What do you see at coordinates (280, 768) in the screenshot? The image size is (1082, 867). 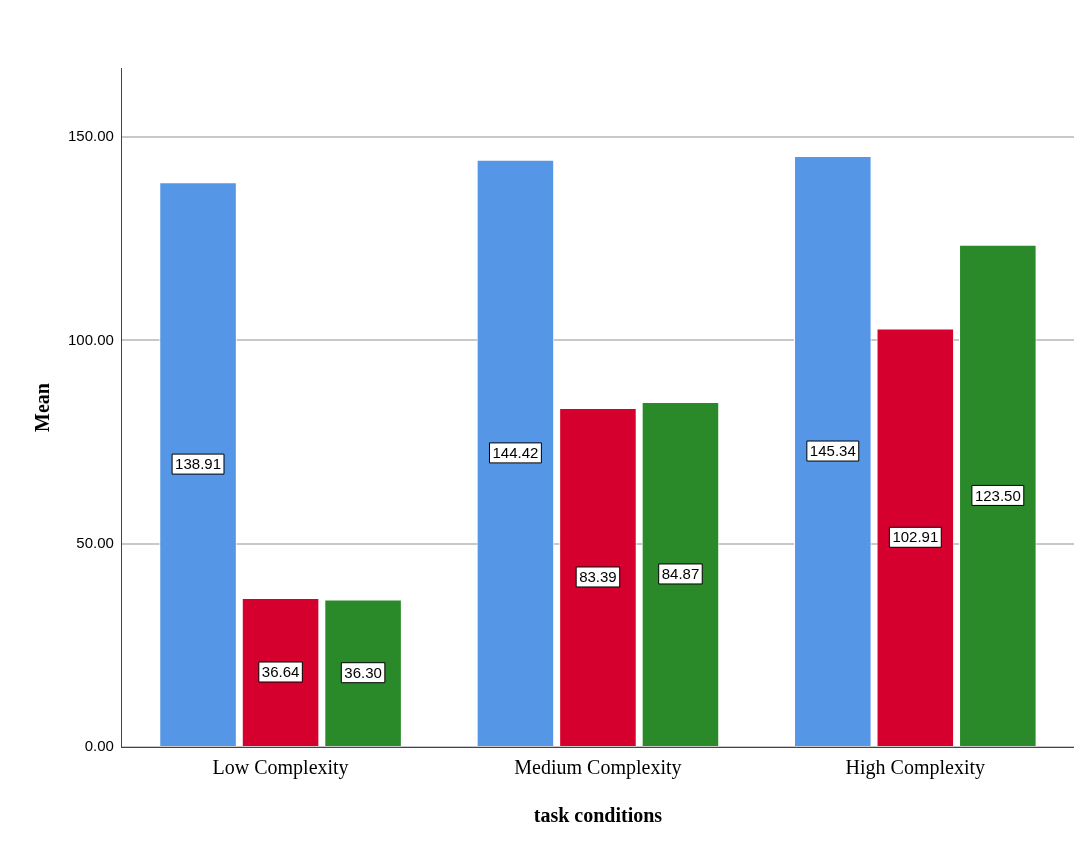 I see `x-tick-label: Low Complexity` at bounding box center [280, 768].